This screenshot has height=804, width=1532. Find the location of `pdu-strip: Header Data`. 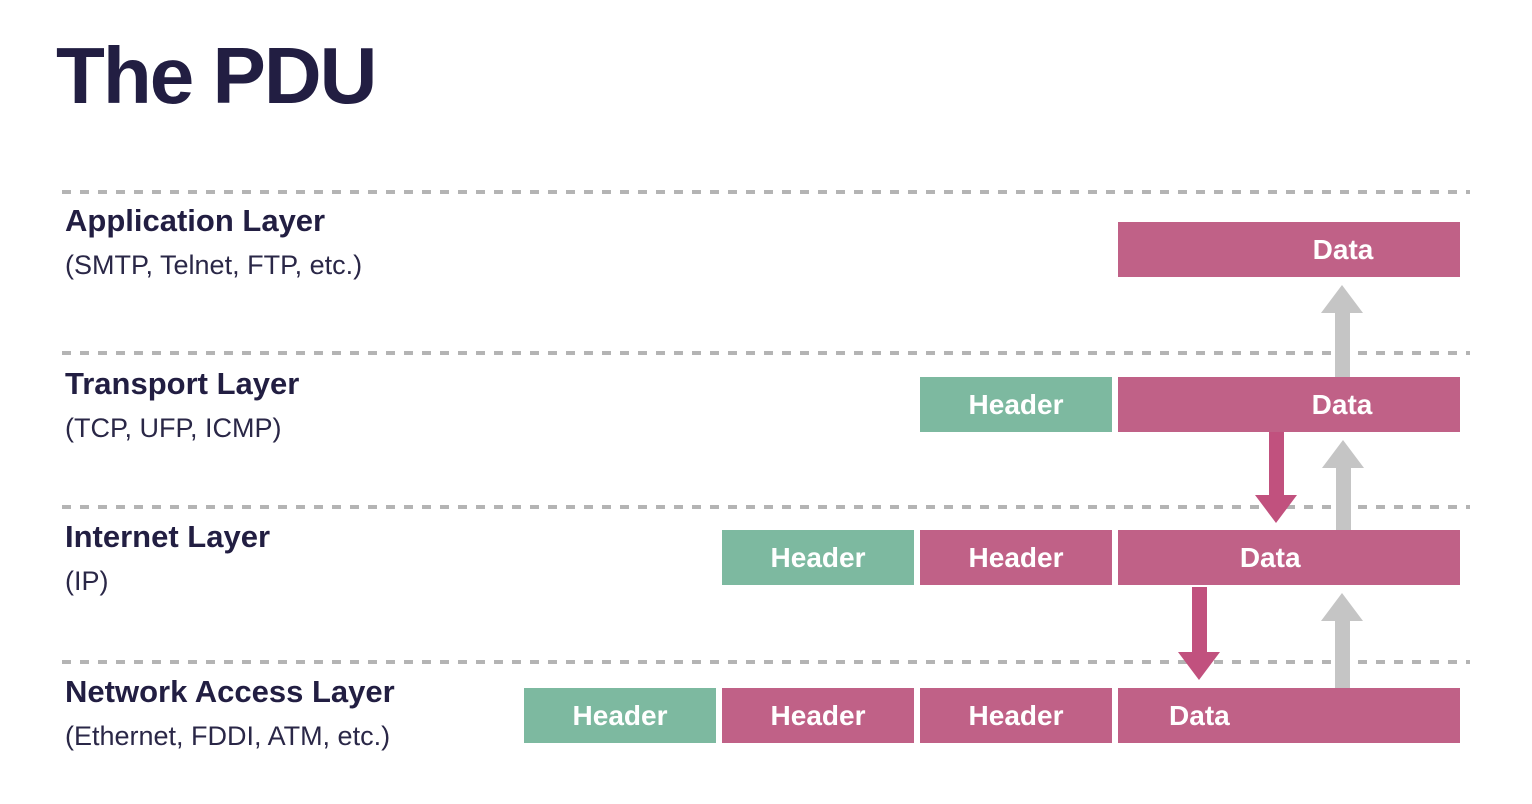

pdu-strip: Header Data is located at coordinates (1190, 404).